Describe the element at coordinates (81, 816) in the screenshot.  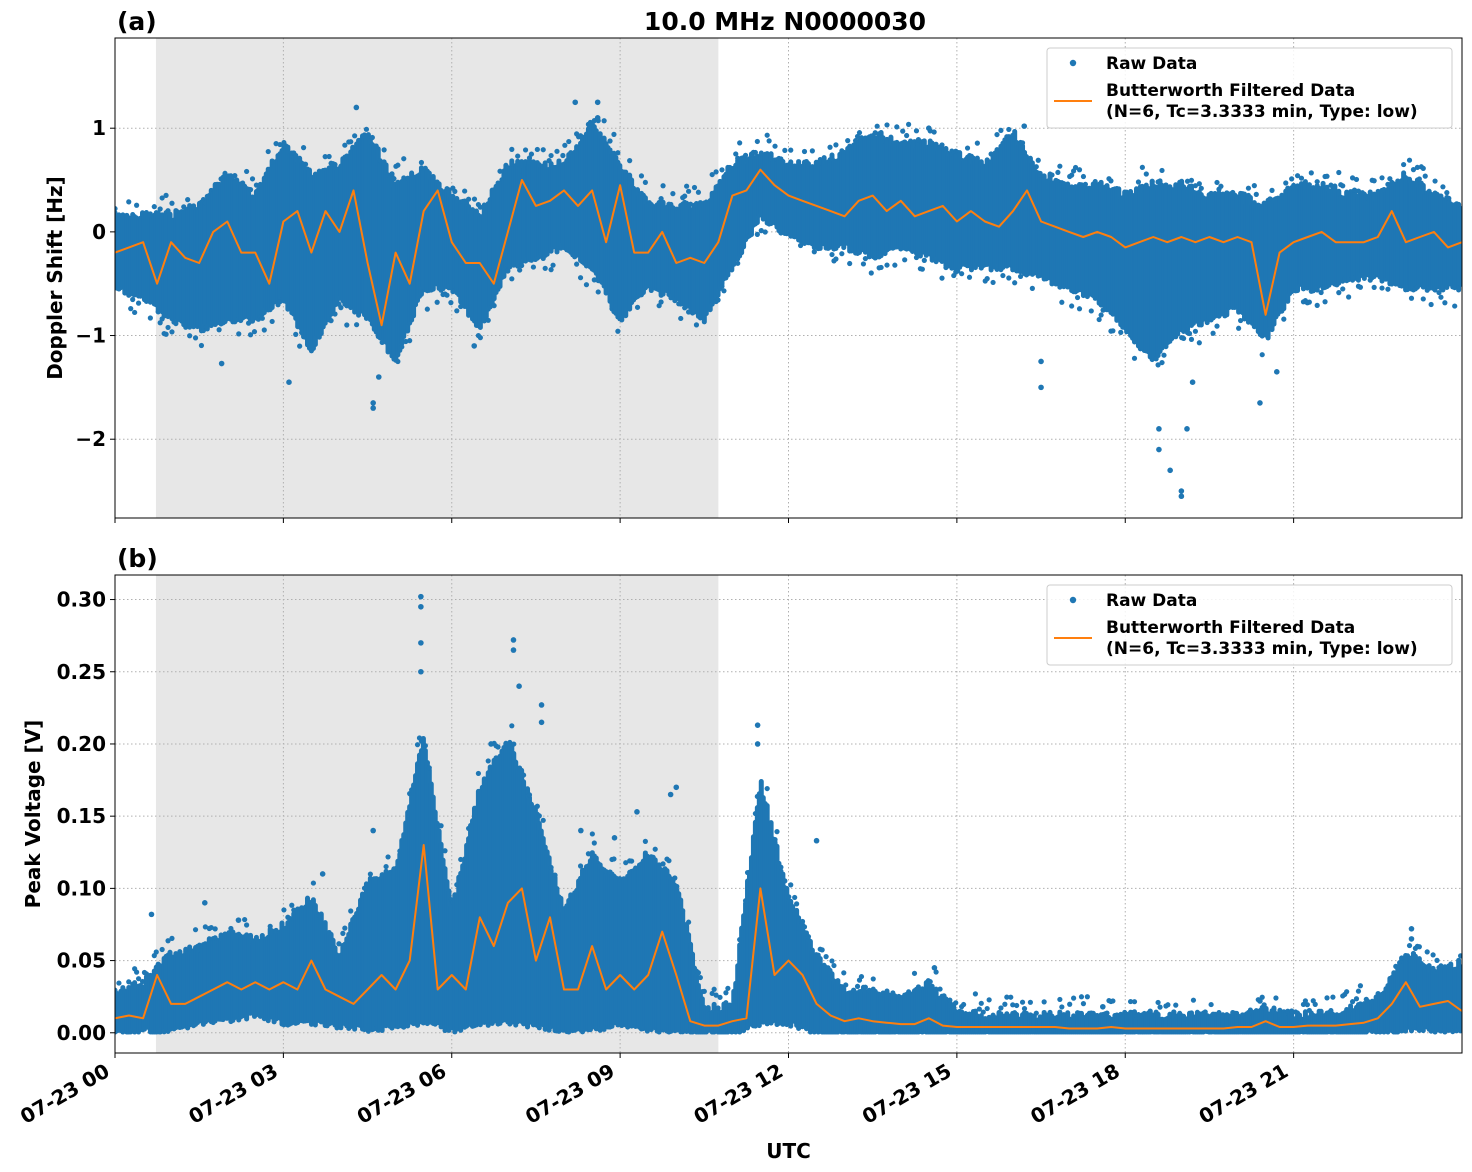
I see `y-tick-label: 0.15` at that location.